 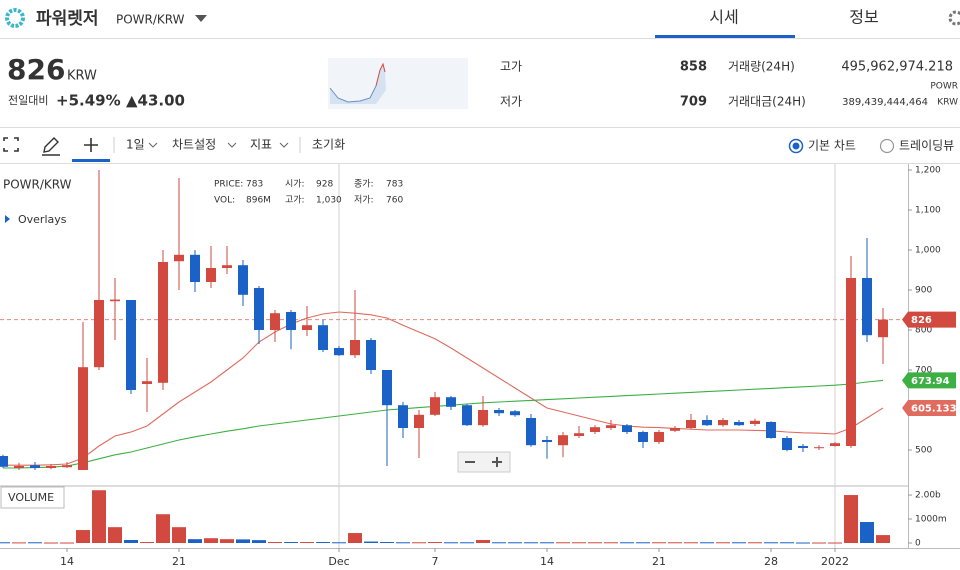 What do you see at coordinates (258, 201) in the screenshot?
I see `info-value: 896M` at bounding box center [258, 201].